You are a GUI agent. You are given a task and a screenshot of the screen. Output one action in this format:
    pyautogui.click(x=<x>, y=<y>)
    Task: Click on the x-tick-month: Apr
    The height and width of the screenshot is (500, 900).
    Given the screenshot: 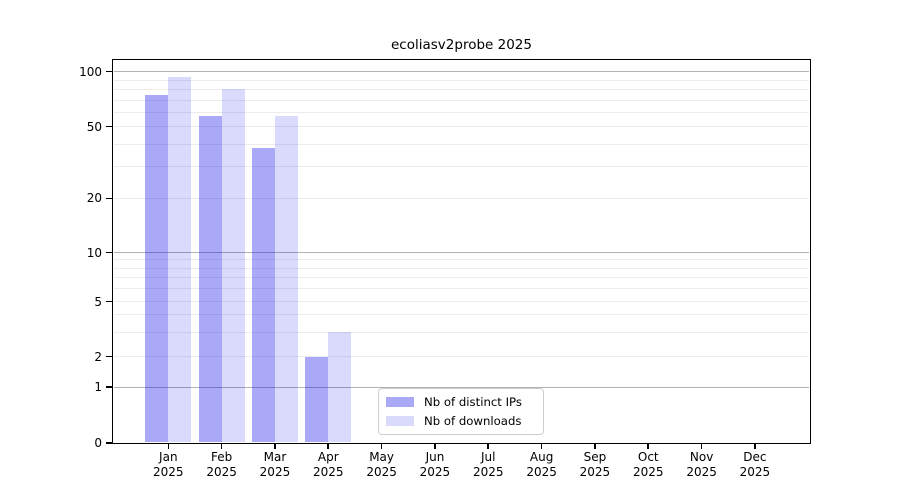 What is the action you would take?
    pyautogui.click(x=328, y=457)
    